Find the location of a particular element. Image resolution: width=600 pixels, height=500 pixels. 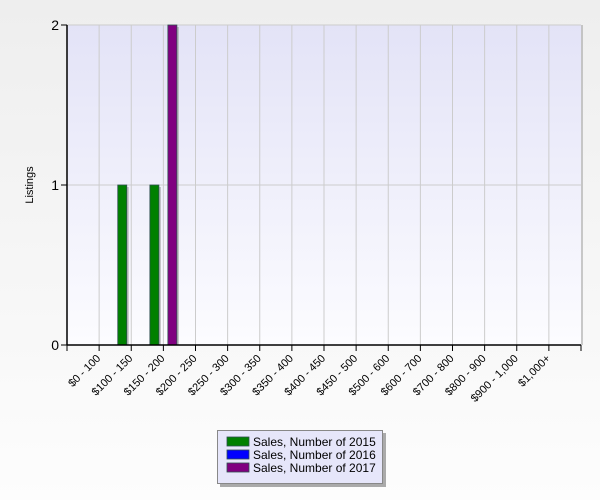

y-tick-label: 2 is located at coordinates (55, 25).